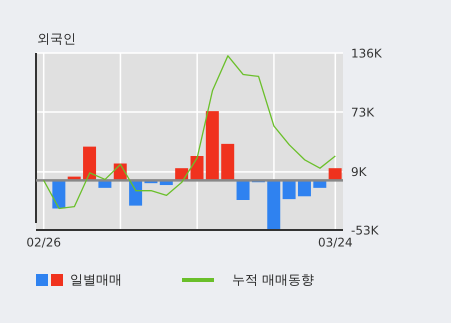  What do you see at coordinates (359, 172) in the screenshot?
I see `y-tick-label: 9K` at bounding box center [359, 172].